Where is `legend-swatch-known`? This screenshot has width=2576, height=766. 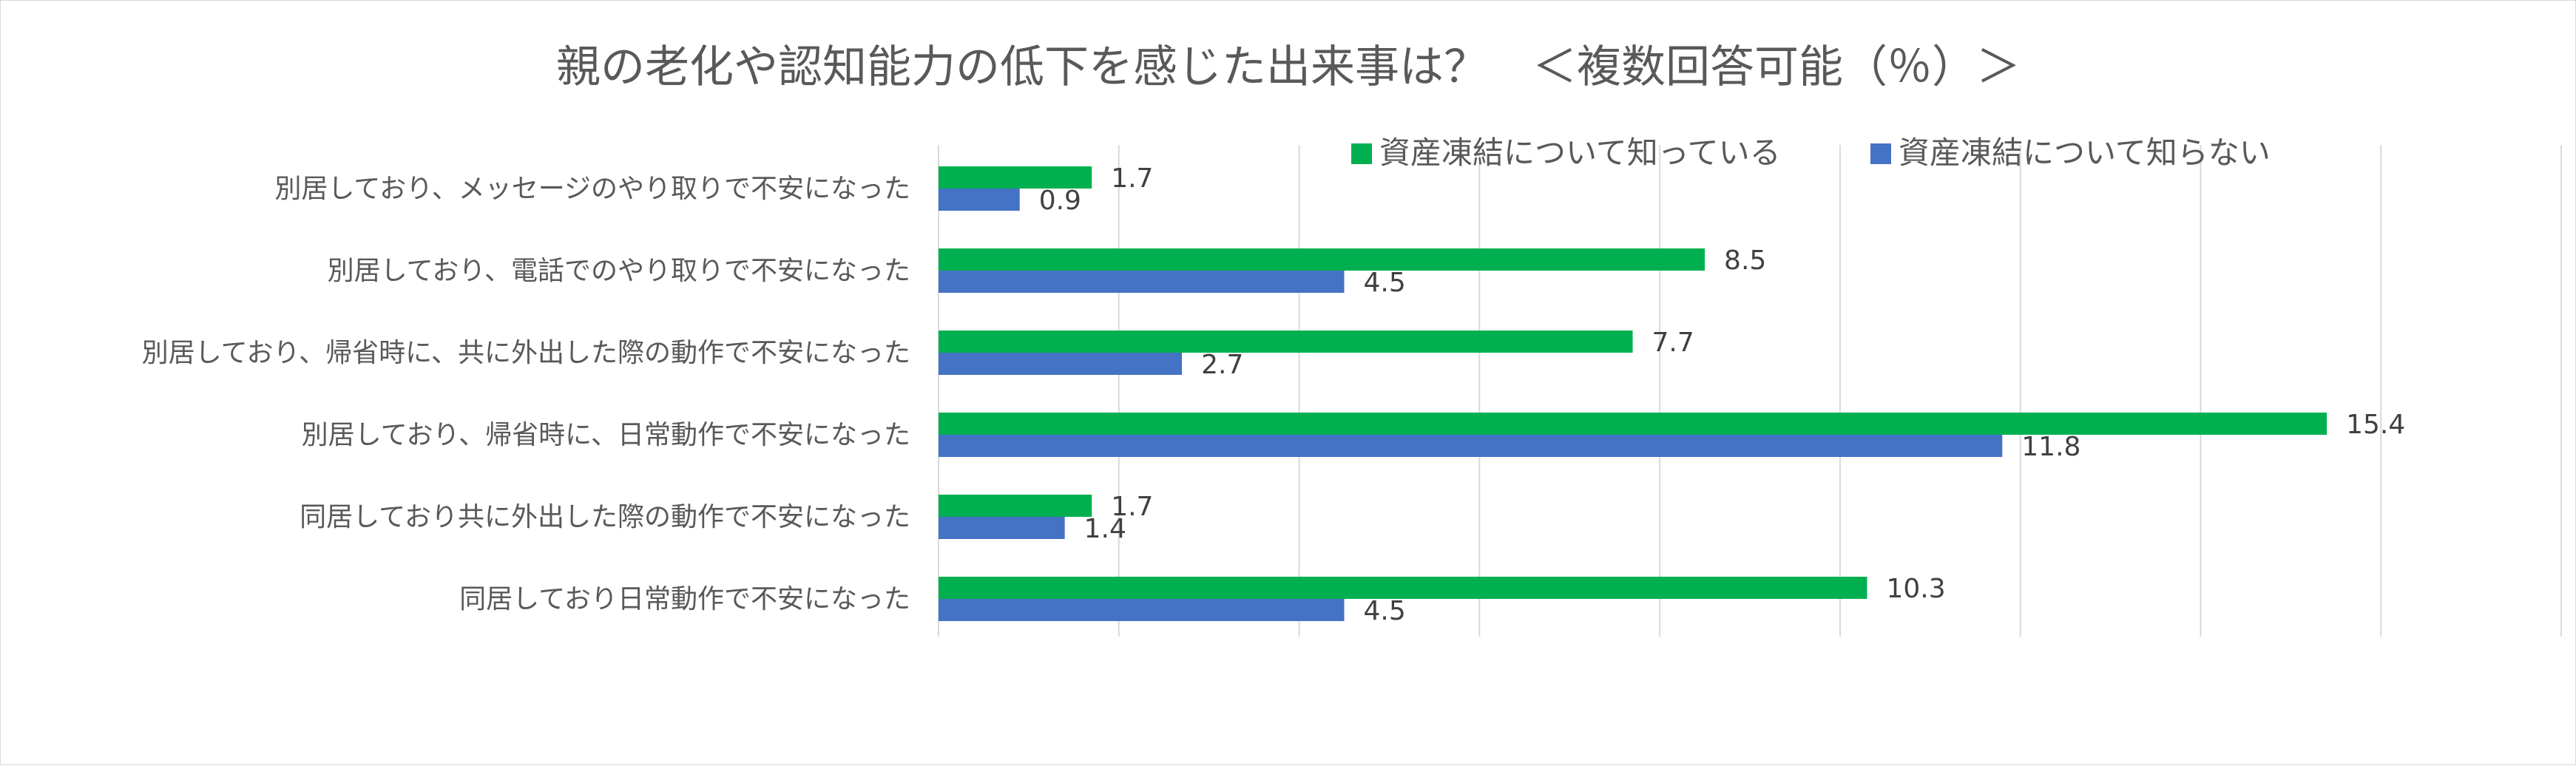 legend-swatch-known is located at coordinates (1361, 153).